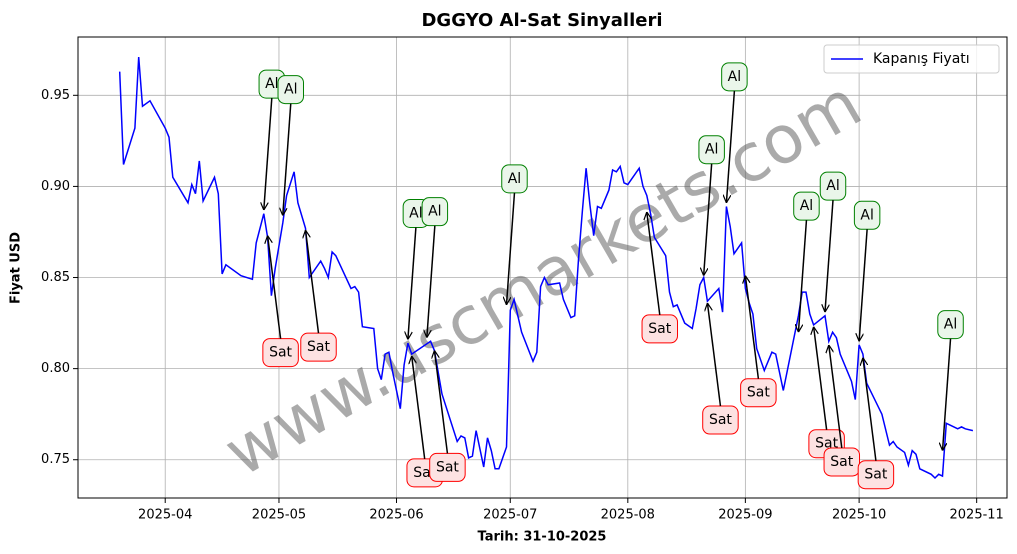 The height and width of the screenshot is (554, 1017). What do you see at coordinates (55, 186) in the screenshot?
I see `y-tick-label: 0.90` at bounding box center [55, 186].